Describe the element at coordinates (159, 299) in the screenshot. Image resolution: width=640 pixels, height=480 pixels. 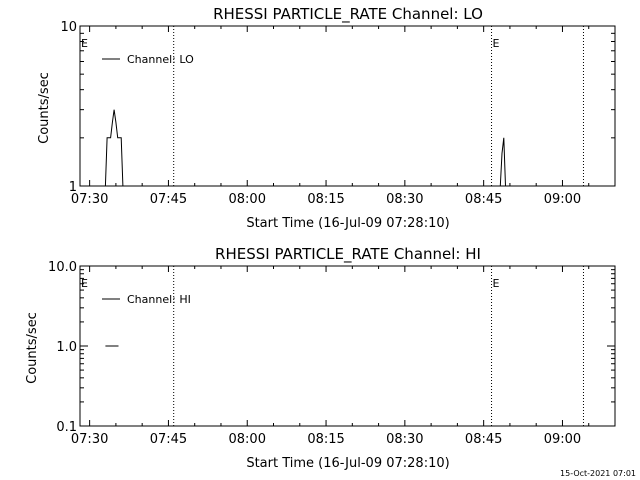
I see `hi-legend-label: Channel: HI` at that location.